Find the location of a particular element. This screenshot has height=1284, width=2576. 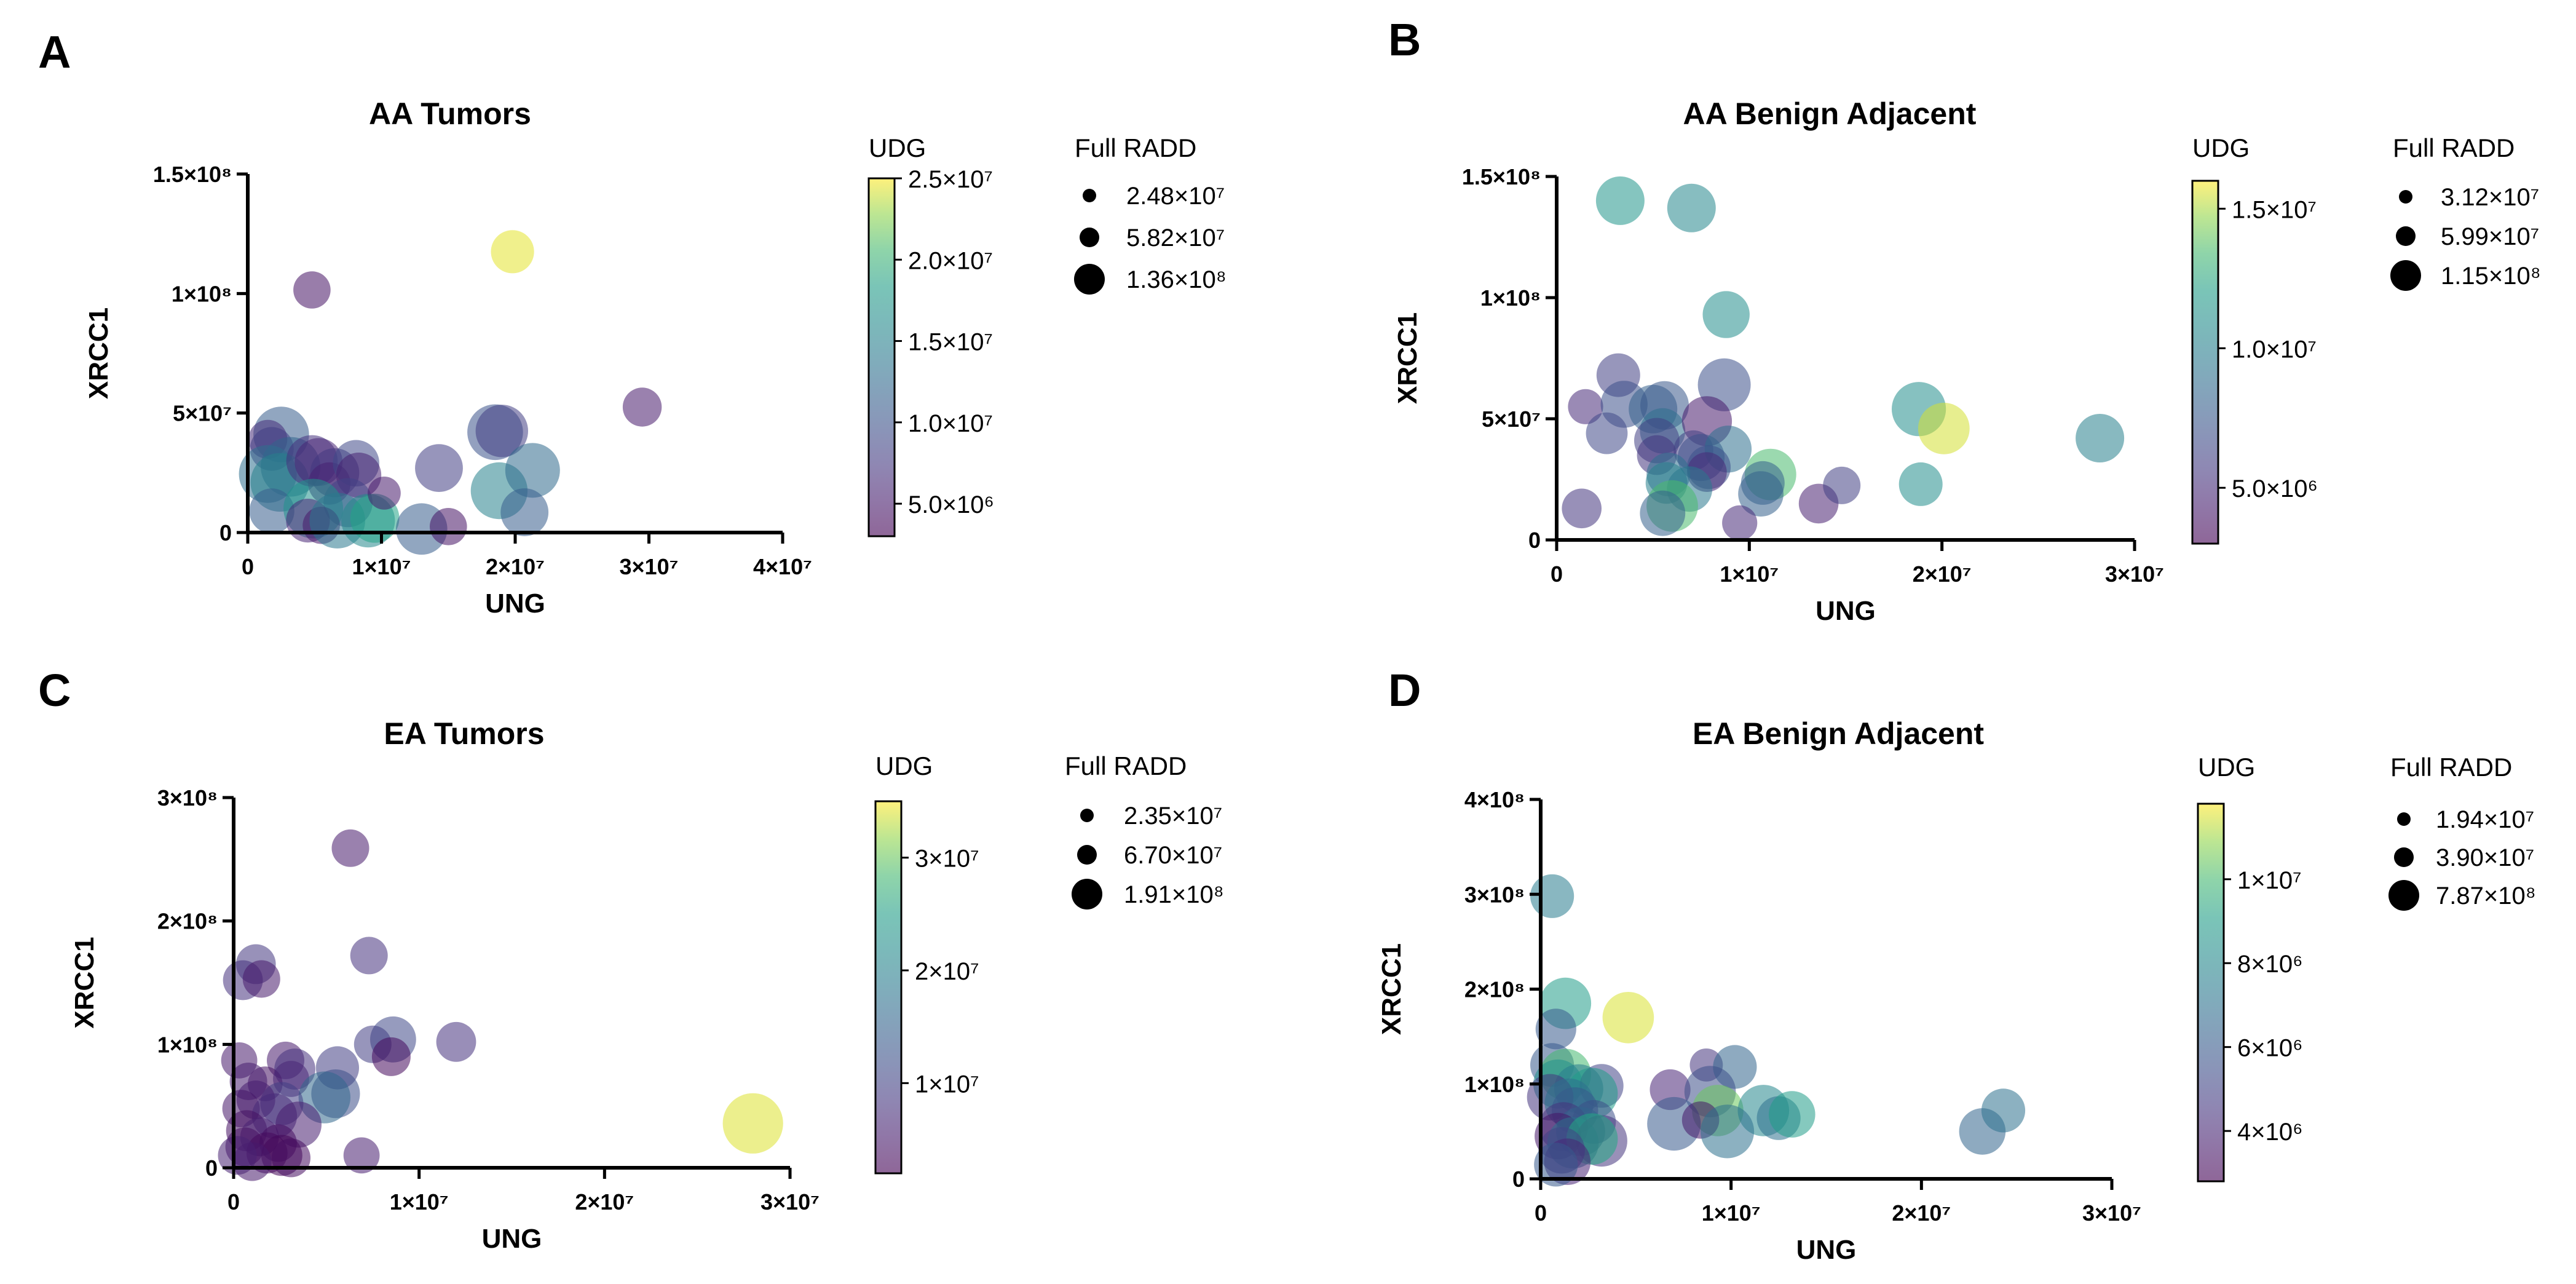

y-tick-label: 2×10⁸ is located at coordinates (187, 921).